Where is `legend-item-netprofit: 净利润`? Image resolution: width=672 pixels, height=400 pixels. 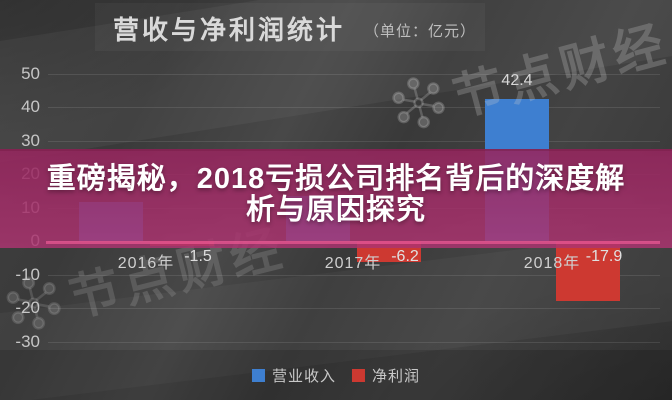
legend-item-netprofit: 净利润 is located at coordinates (386, 375).